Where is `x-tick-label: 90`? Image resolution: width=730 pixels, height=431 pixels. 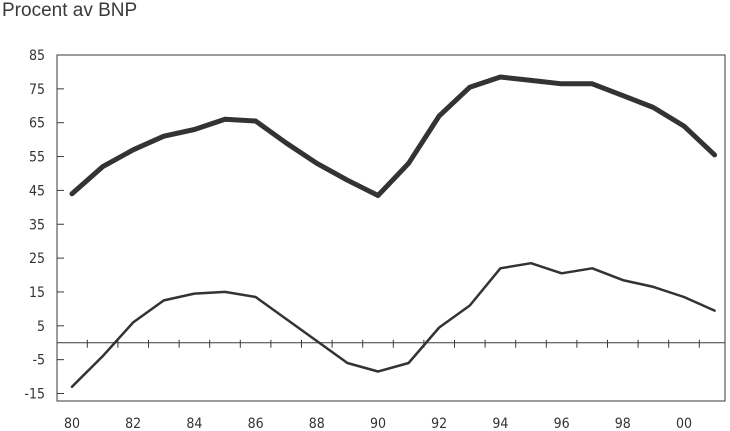 x-tick-label: 90 is located at coordinates (378, 423).